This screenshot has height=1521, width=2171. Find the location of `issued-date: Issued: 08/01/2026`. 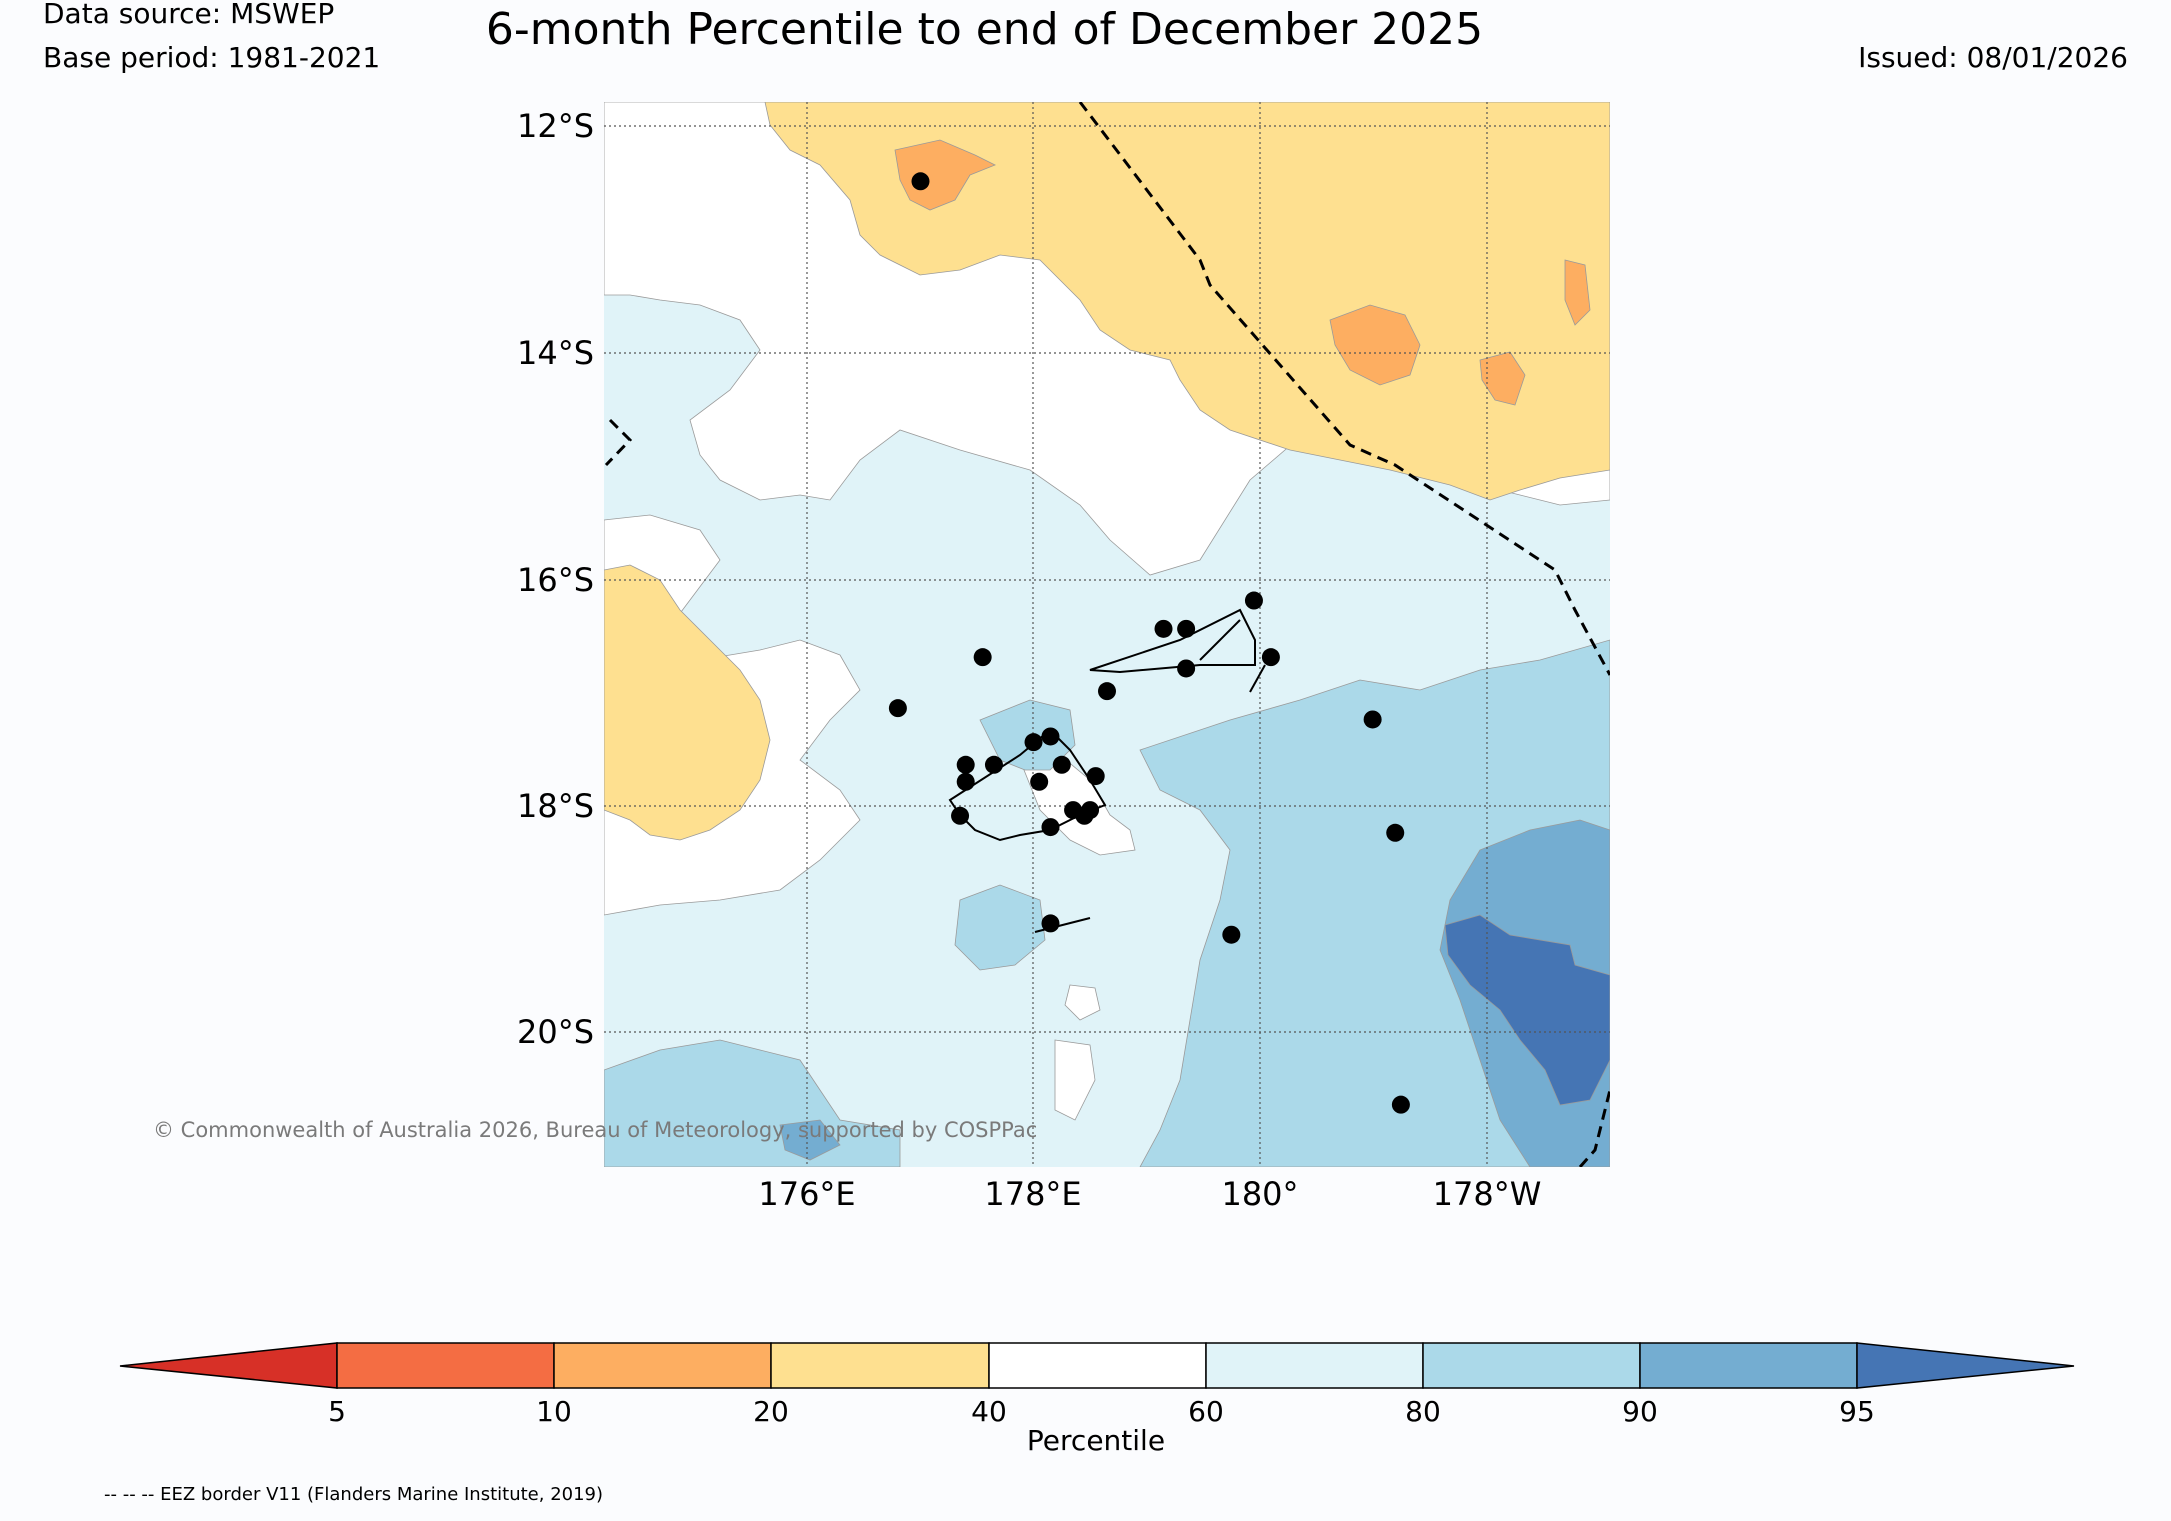

issued-date: Issued: 08/01/2026 is located at coordinates (1993, 57).